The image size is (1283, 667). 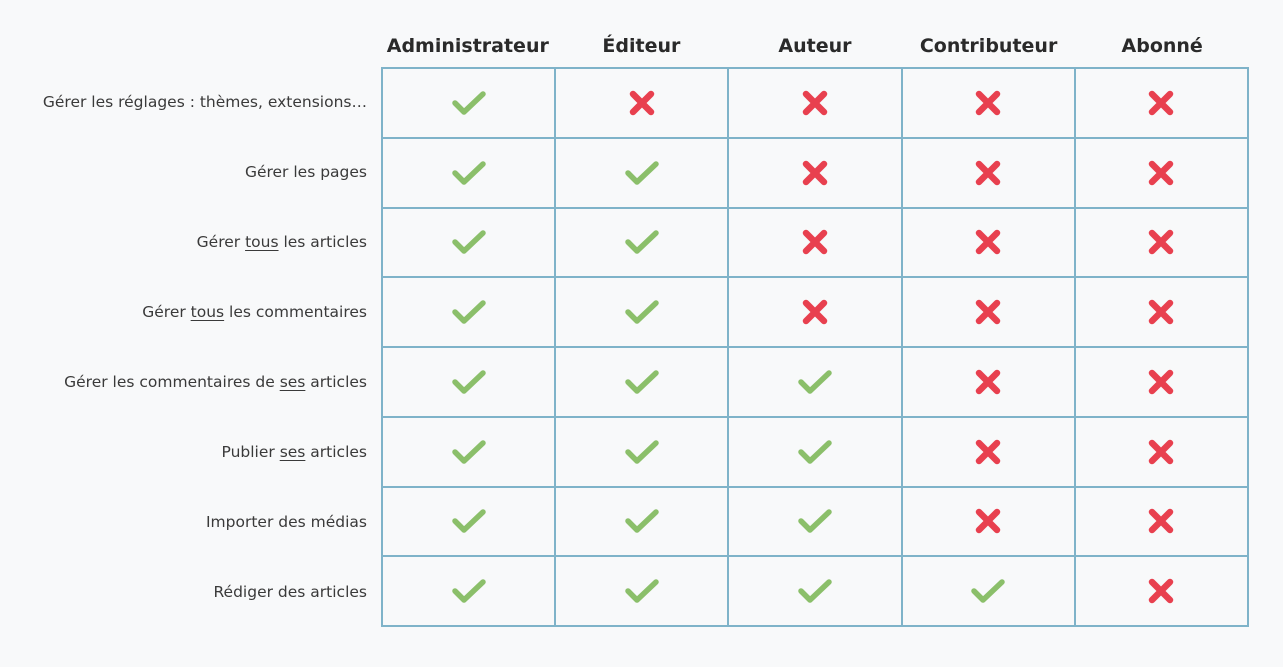 I want to click on column-header-contributeur: Contributeur, so click(x=988, y=46).